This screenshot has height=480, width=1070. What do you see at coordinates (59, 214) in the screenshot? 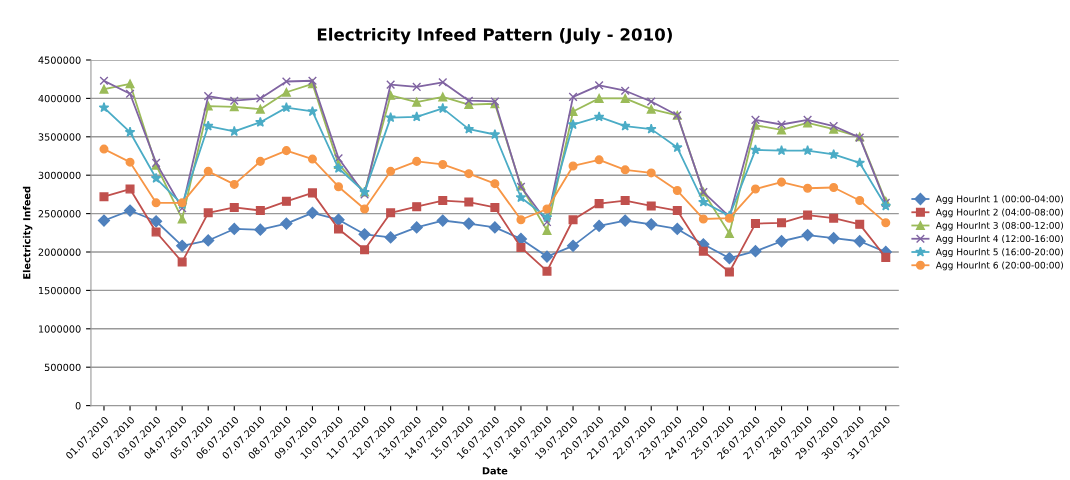
I see `y-tick-label: 2500000` at bounding box center [59, 214].